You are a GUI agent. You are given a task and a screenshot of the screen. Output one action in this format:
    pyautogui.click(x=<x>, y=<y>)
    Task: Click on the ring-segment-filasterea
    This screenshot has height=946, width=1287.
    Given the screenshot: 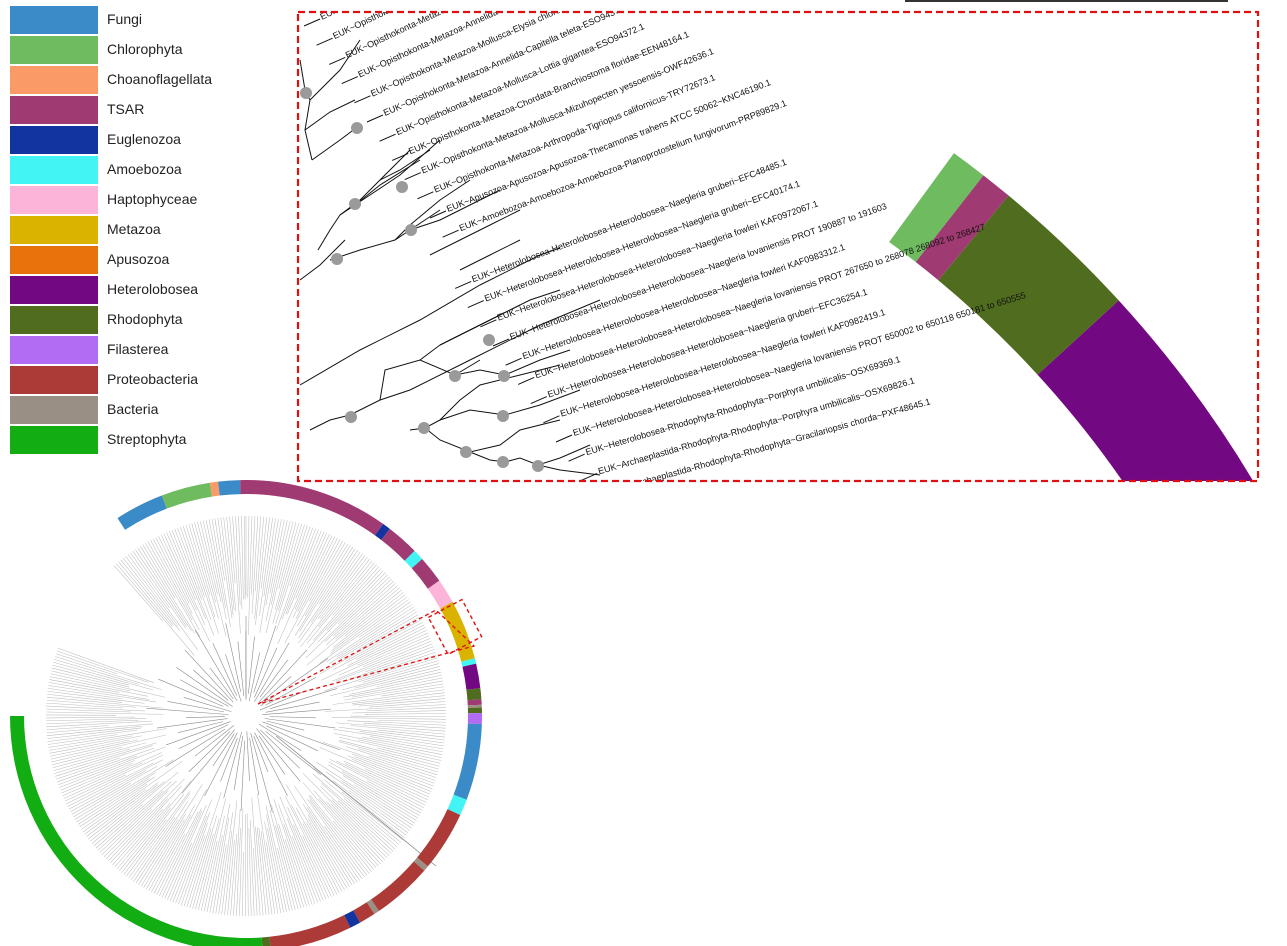 What is the action you would take?
    pyautogui.click(x=474, y=719)
    